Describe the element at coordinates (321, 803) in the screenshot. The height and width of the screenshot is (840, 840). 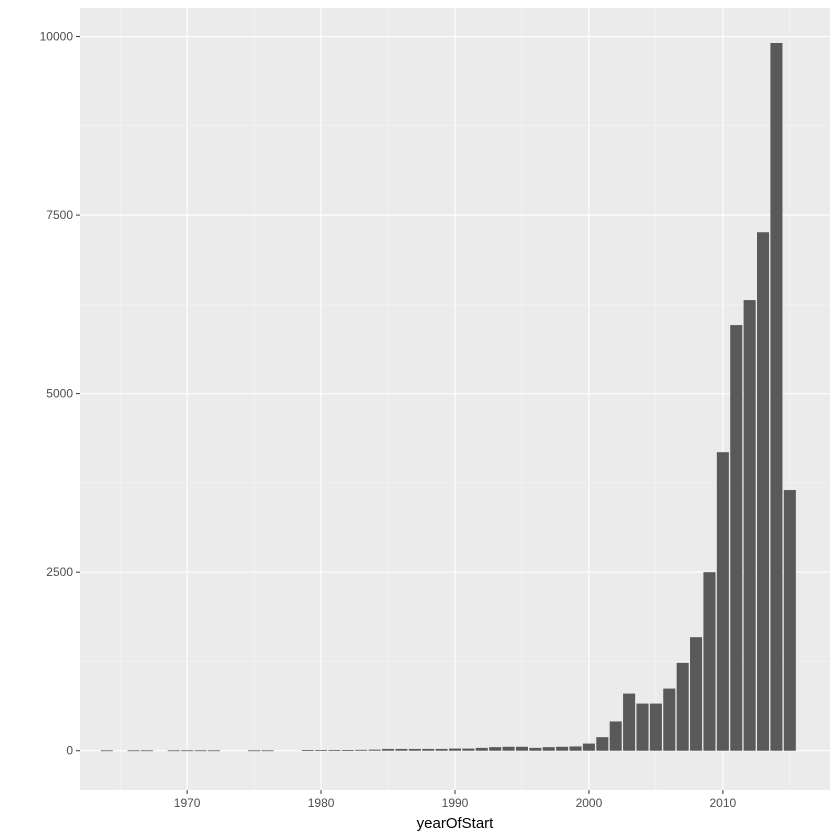
I see `x-tick-label: 1980` at that location.